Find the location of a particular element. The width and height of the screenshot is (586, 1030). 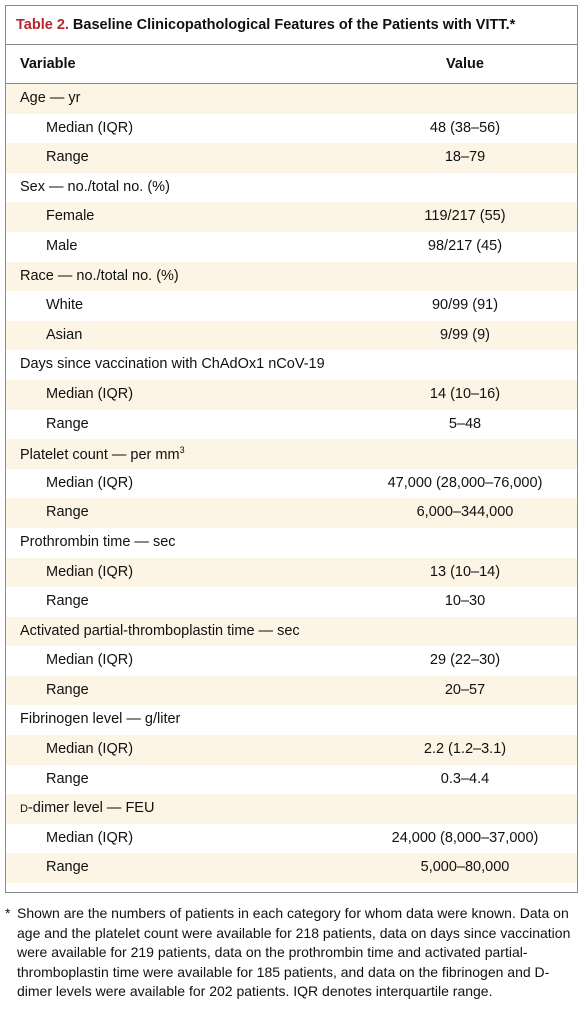

item-value: 2.2 (1.2–3.1) is located at coordinates (465, 749).